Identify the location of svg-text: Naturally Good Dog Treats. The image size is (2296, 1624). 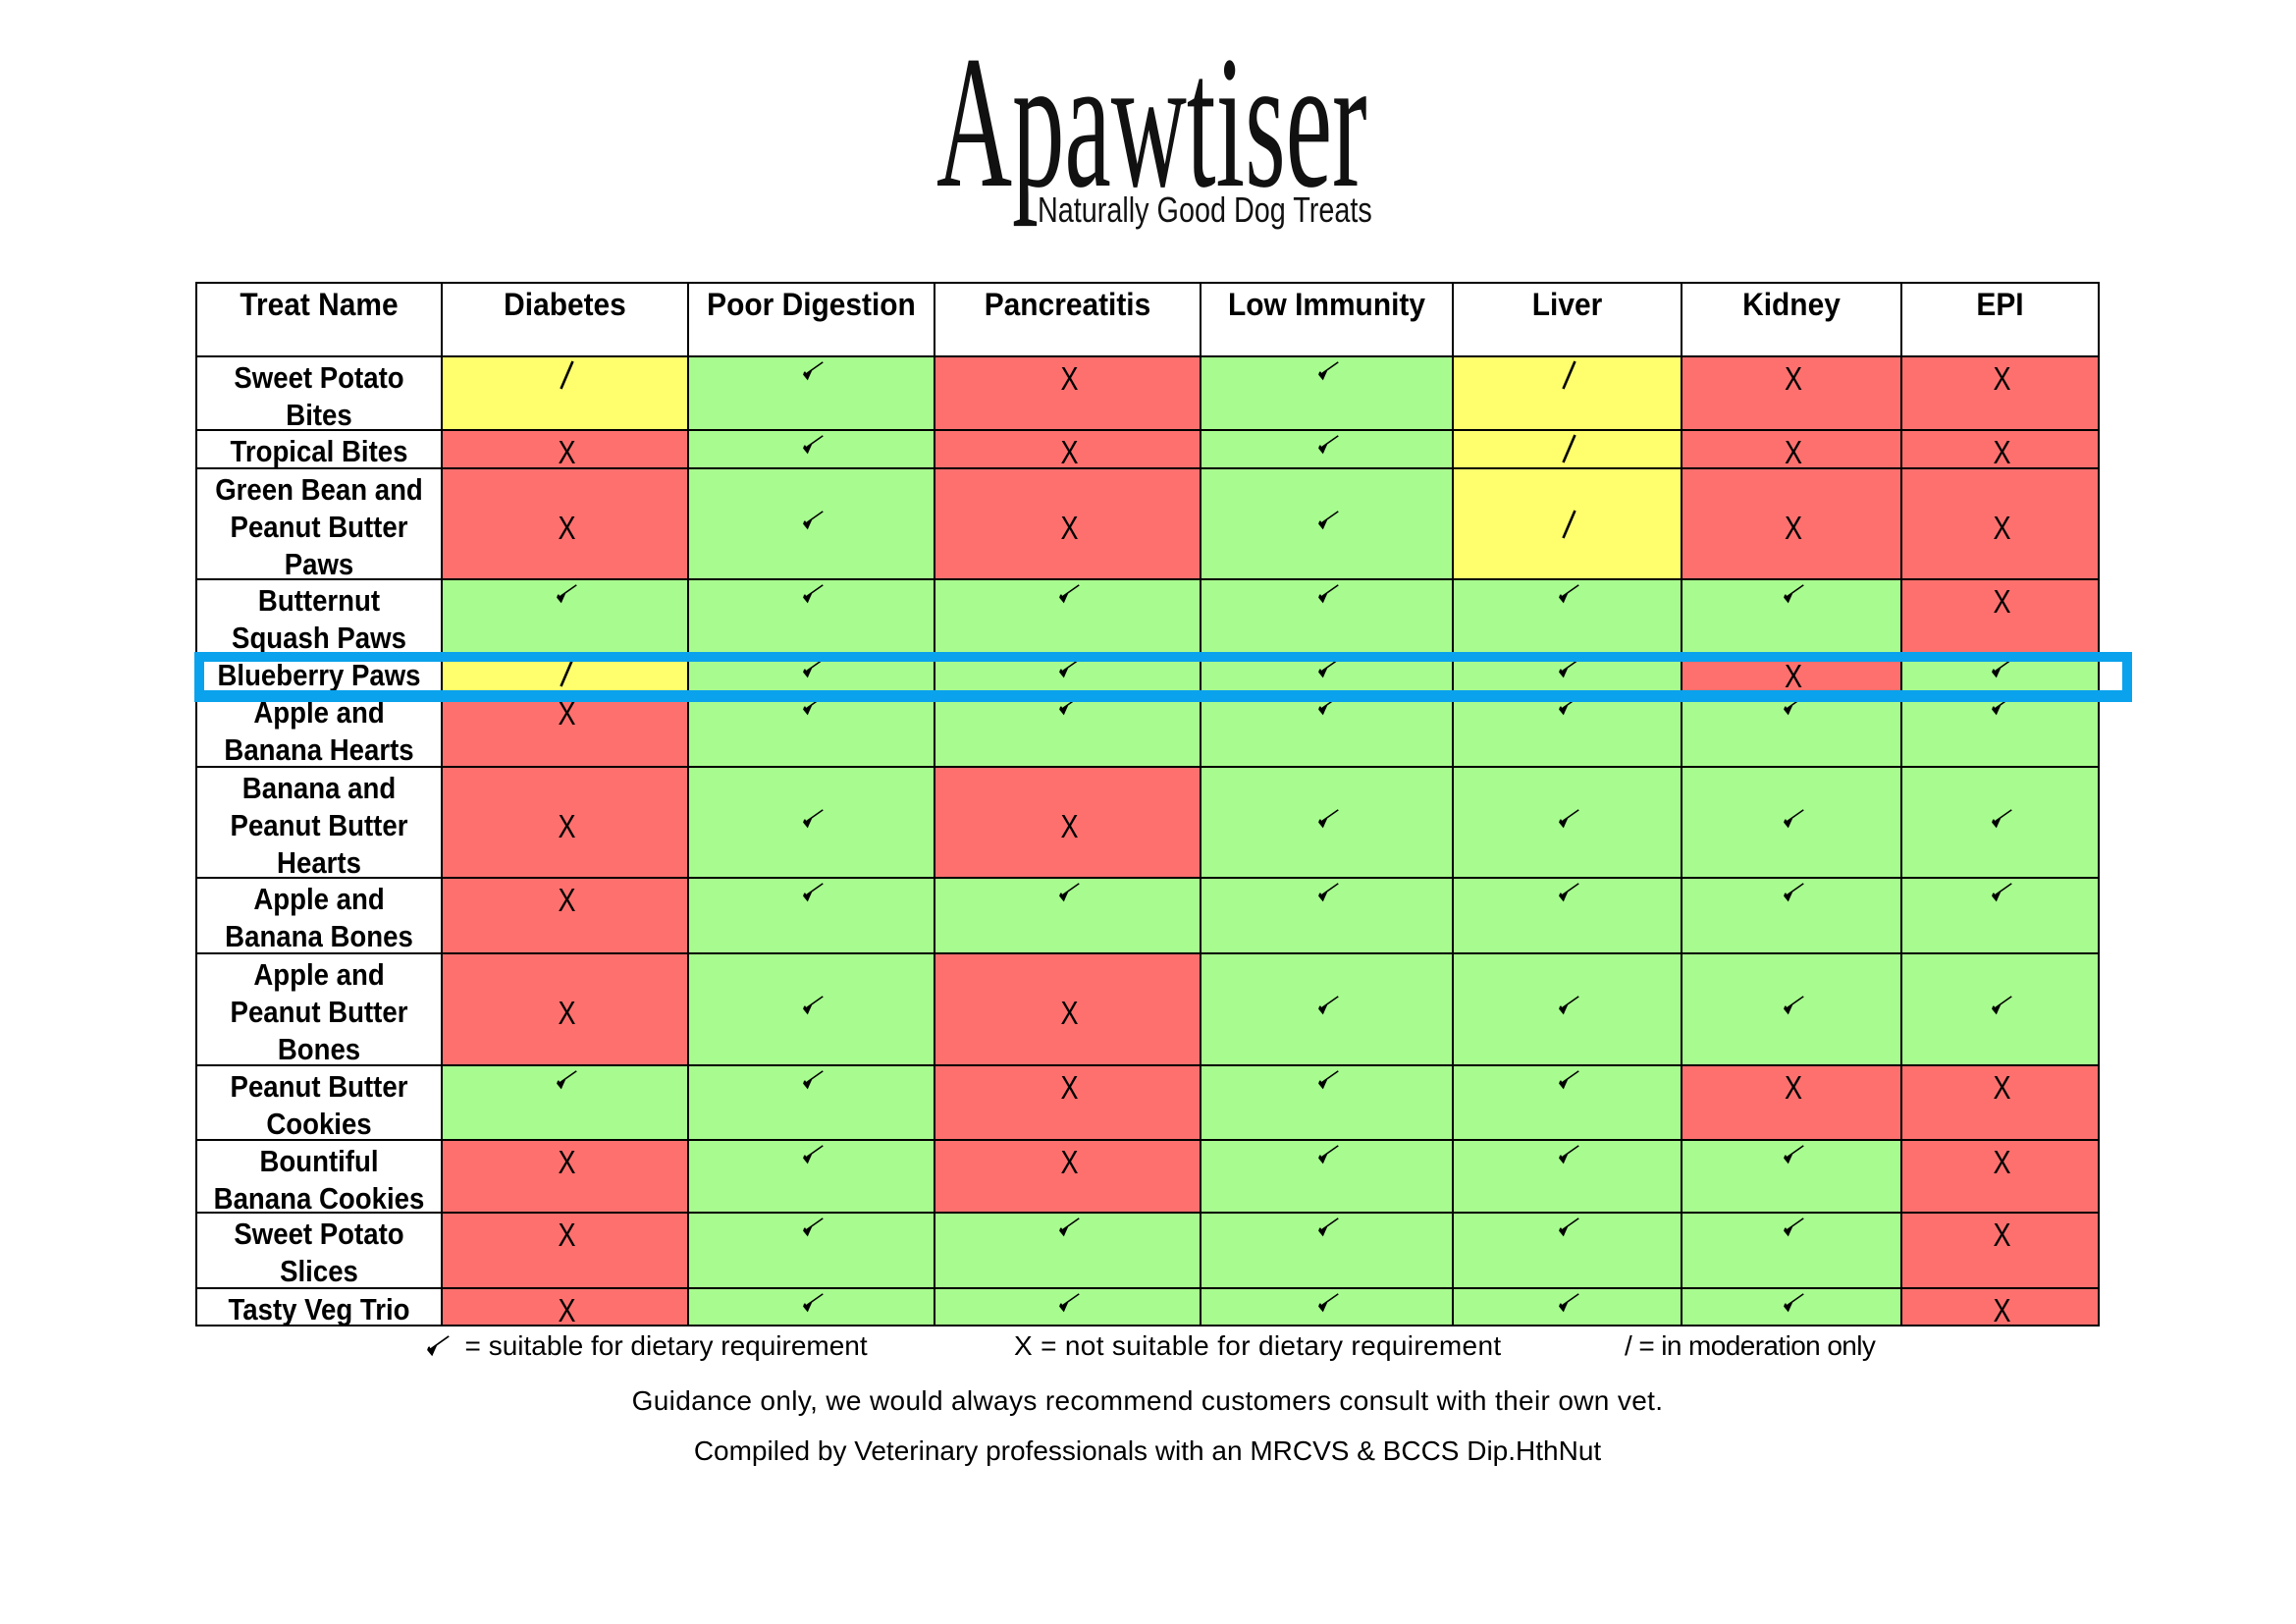
(1205, 209).